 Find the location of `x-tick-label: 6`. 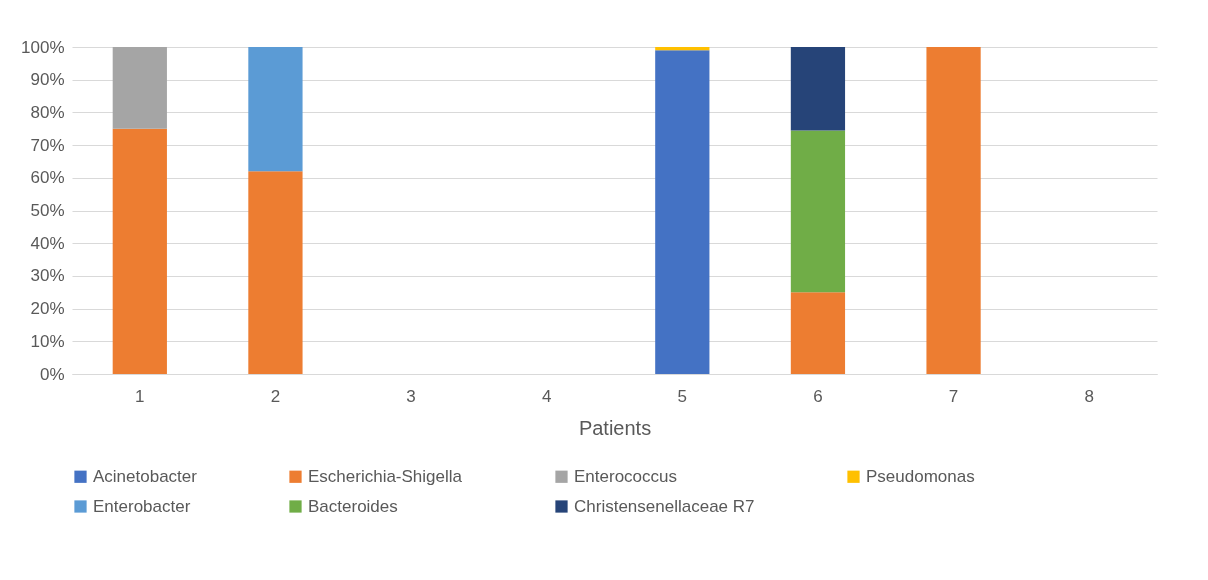

x-tick-label: 6 is located at coordinates (818, 396).